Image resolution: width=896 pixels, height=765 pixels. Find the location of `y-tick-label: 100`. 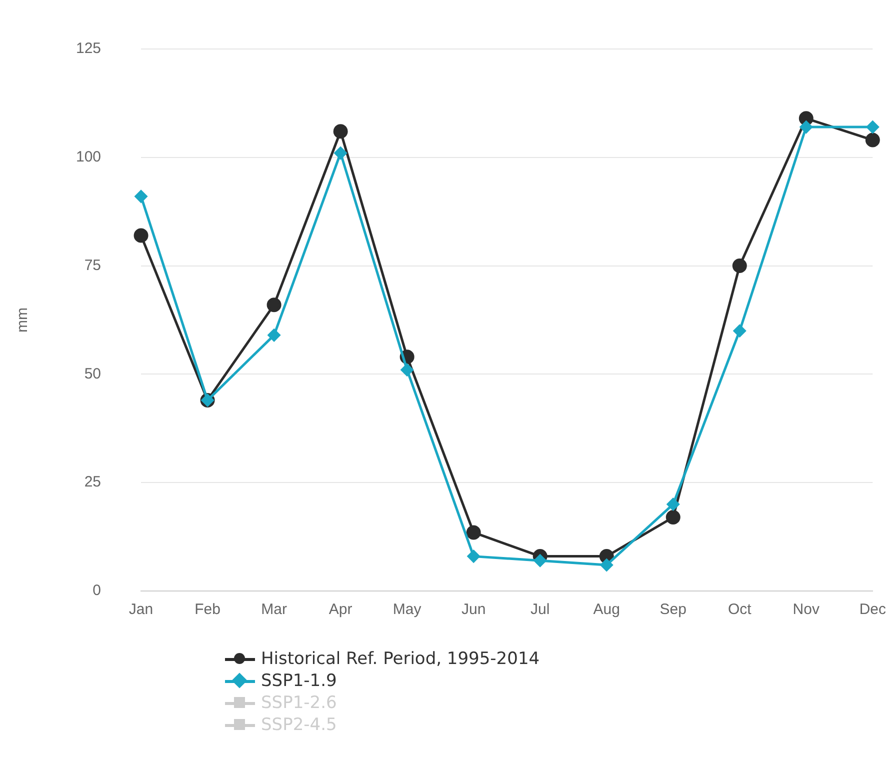

y-tick-label: 100 is located at coordinates (89, 157).